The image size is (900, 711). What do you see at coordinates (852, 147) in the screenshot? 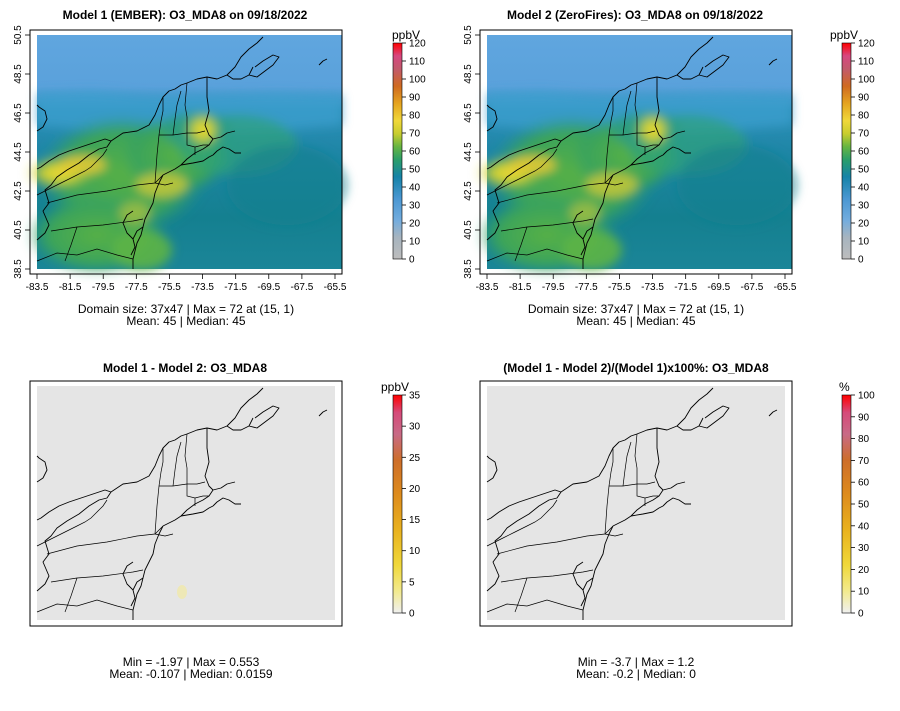
I see `colorbar-model2: ppbV 0 10 20 30 40 50 60 70 80 90 100 110 120` at bounding box center [852, 147].